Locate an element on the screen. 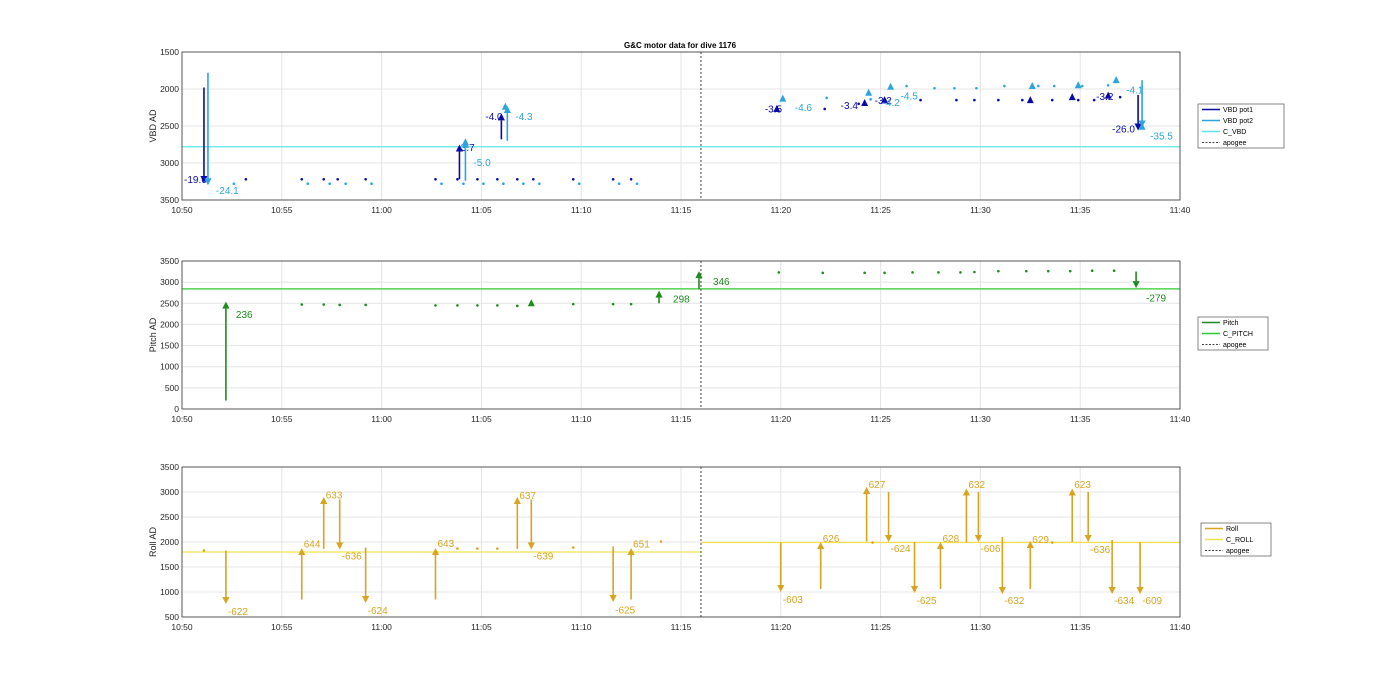  chart-title: G&C motor data for dive 1176 is located at coordinates (680, 45).